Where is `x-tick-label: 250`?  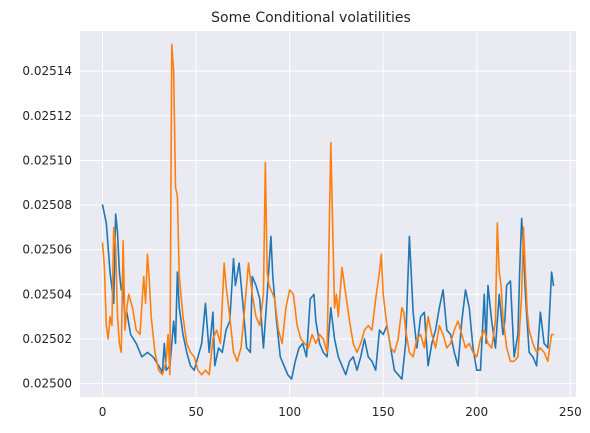
x-tick-label: 250 is located at coordinates (570, 412).